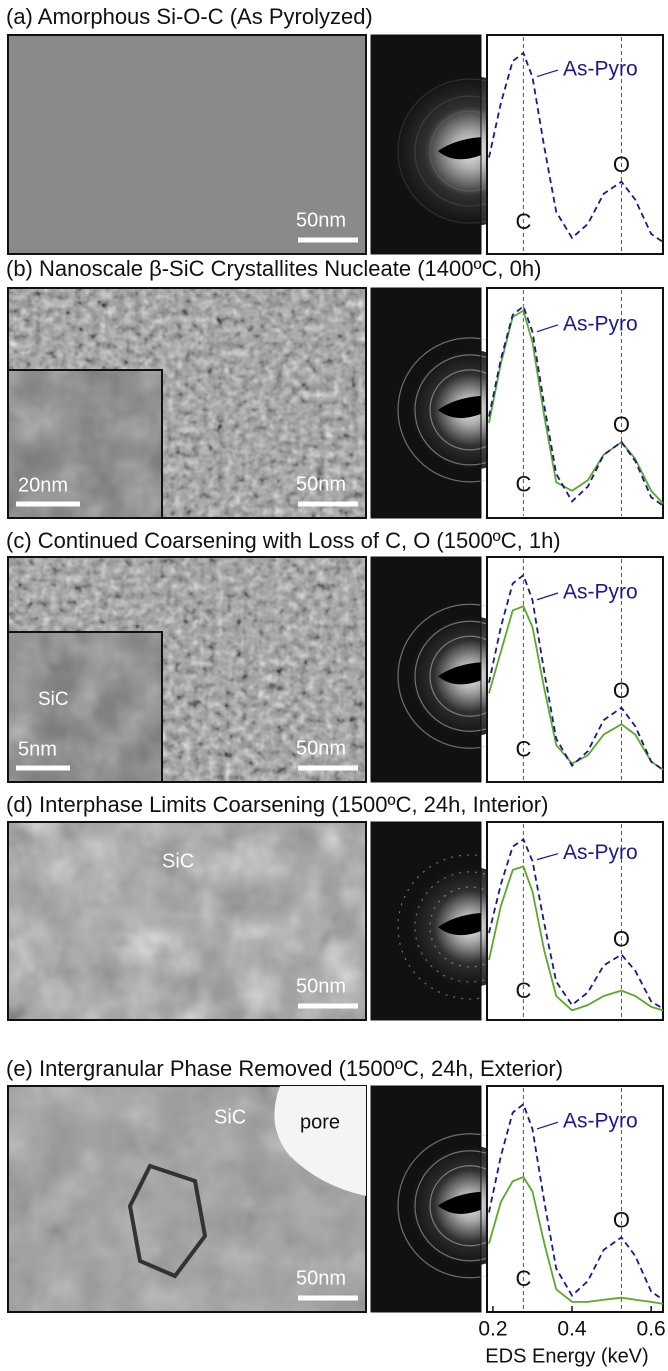 The height and width of the screenshot is (1371, 668). I want to click on inset-scale-label: 5nm, so click(37, 749).